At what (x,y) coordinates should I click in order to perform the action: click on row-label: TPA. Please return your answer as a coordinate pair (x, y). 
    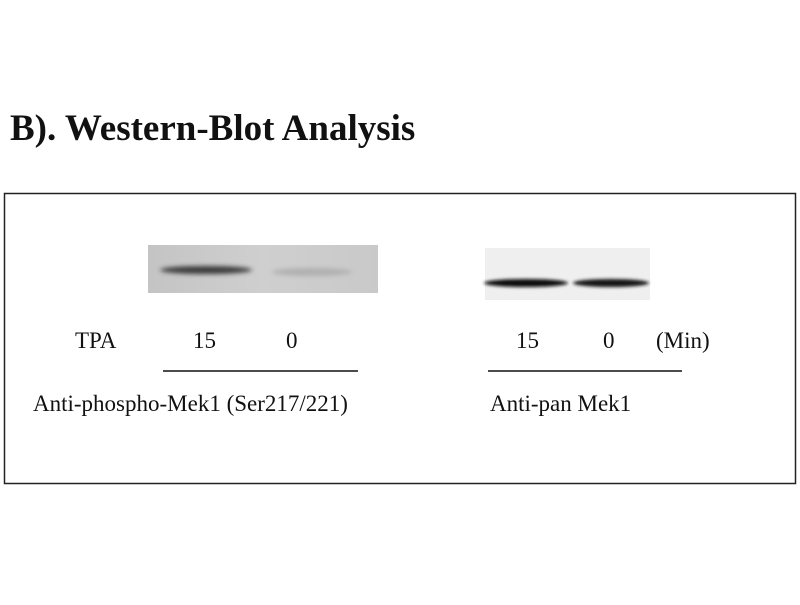
    Looking at the image, I should click on (96, 340).